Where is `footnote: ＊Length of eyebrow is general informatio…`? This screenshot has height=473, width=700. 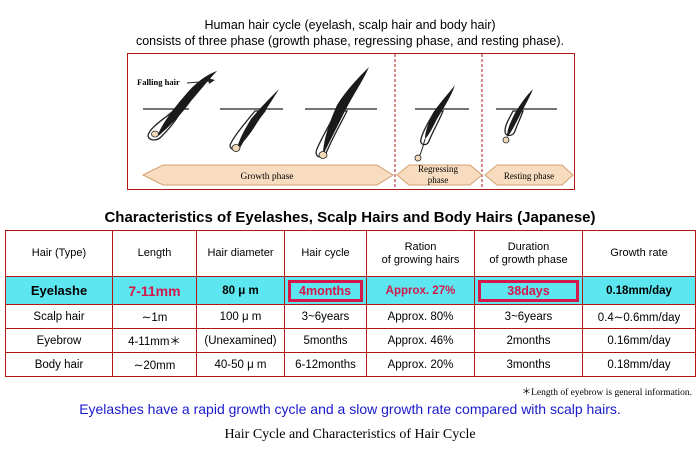 footnote: ＊Length of eyebrow is general informatio… is located at coordinates (606, 393).